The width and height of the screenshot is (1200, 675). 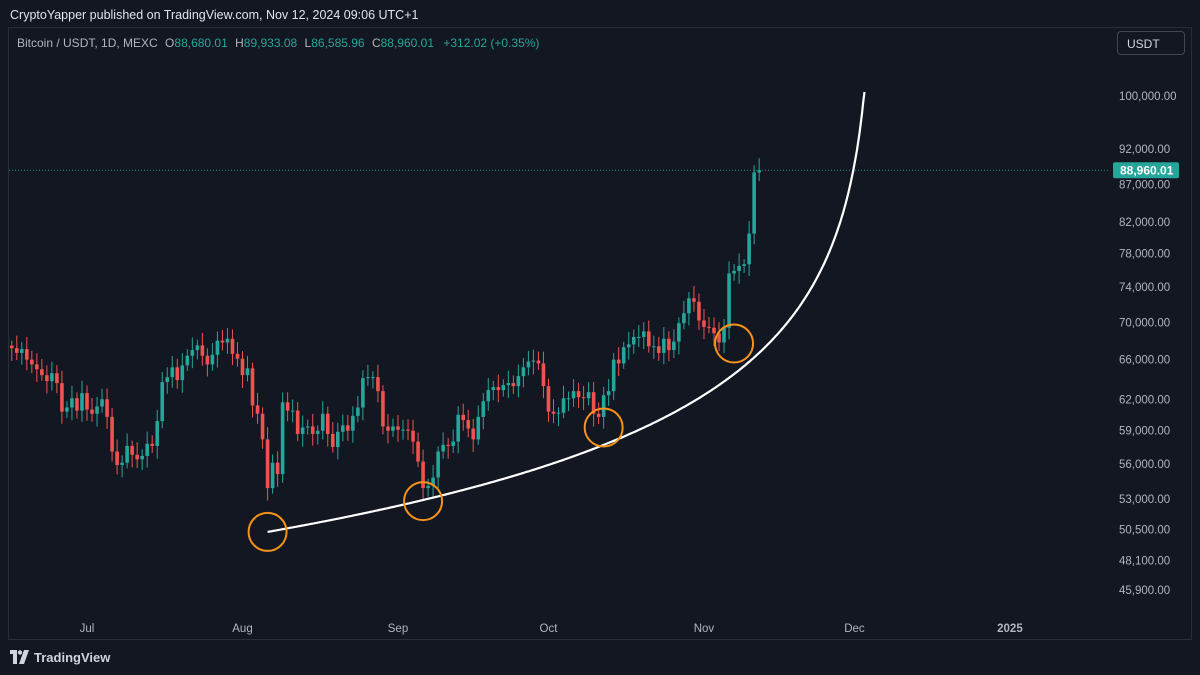 I want to click on currency-button: USDT, so click(x=1151, y=43).